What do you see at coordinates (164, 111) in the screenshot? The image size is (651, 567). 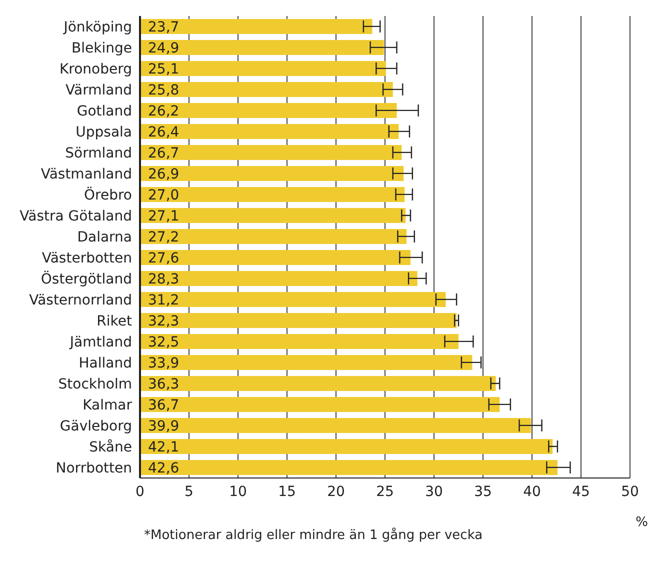 I see `data-label: 26,2` at bounding box center [164, 111].